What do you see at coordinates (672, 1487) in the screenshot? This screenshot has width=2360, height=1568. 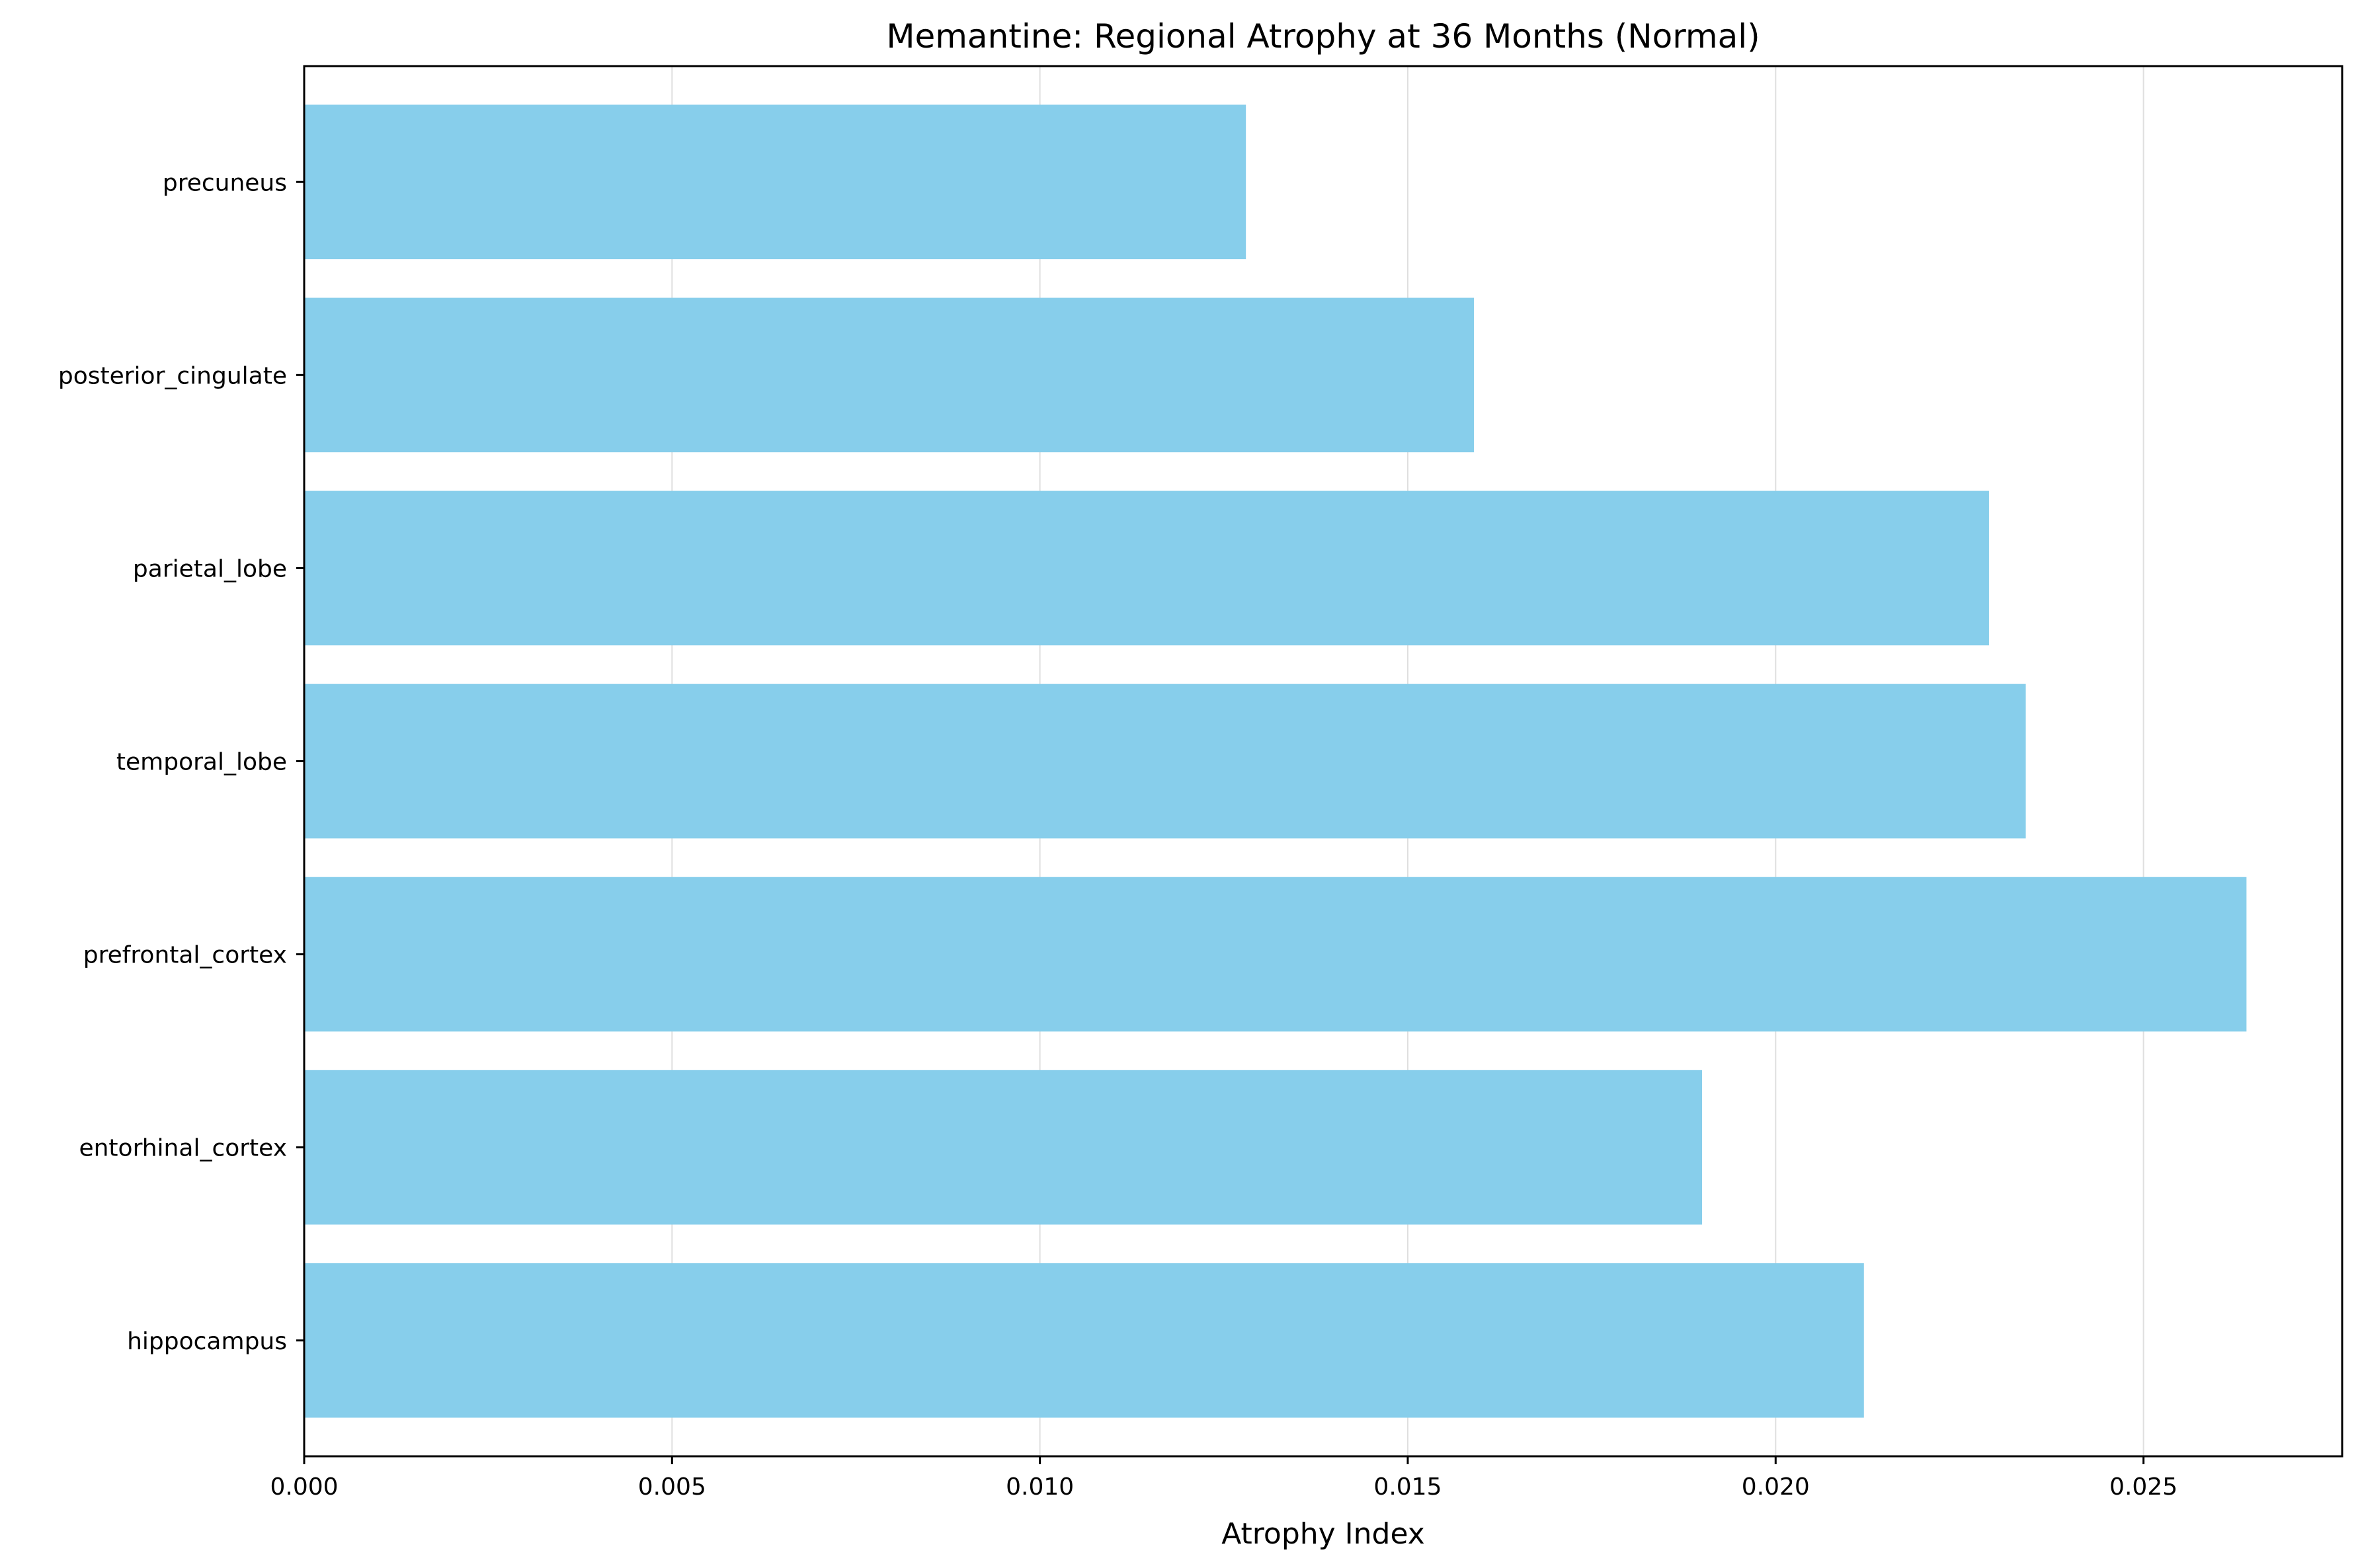 I see `x-tick-label: 0.005` at bounding box center [672, 1487].